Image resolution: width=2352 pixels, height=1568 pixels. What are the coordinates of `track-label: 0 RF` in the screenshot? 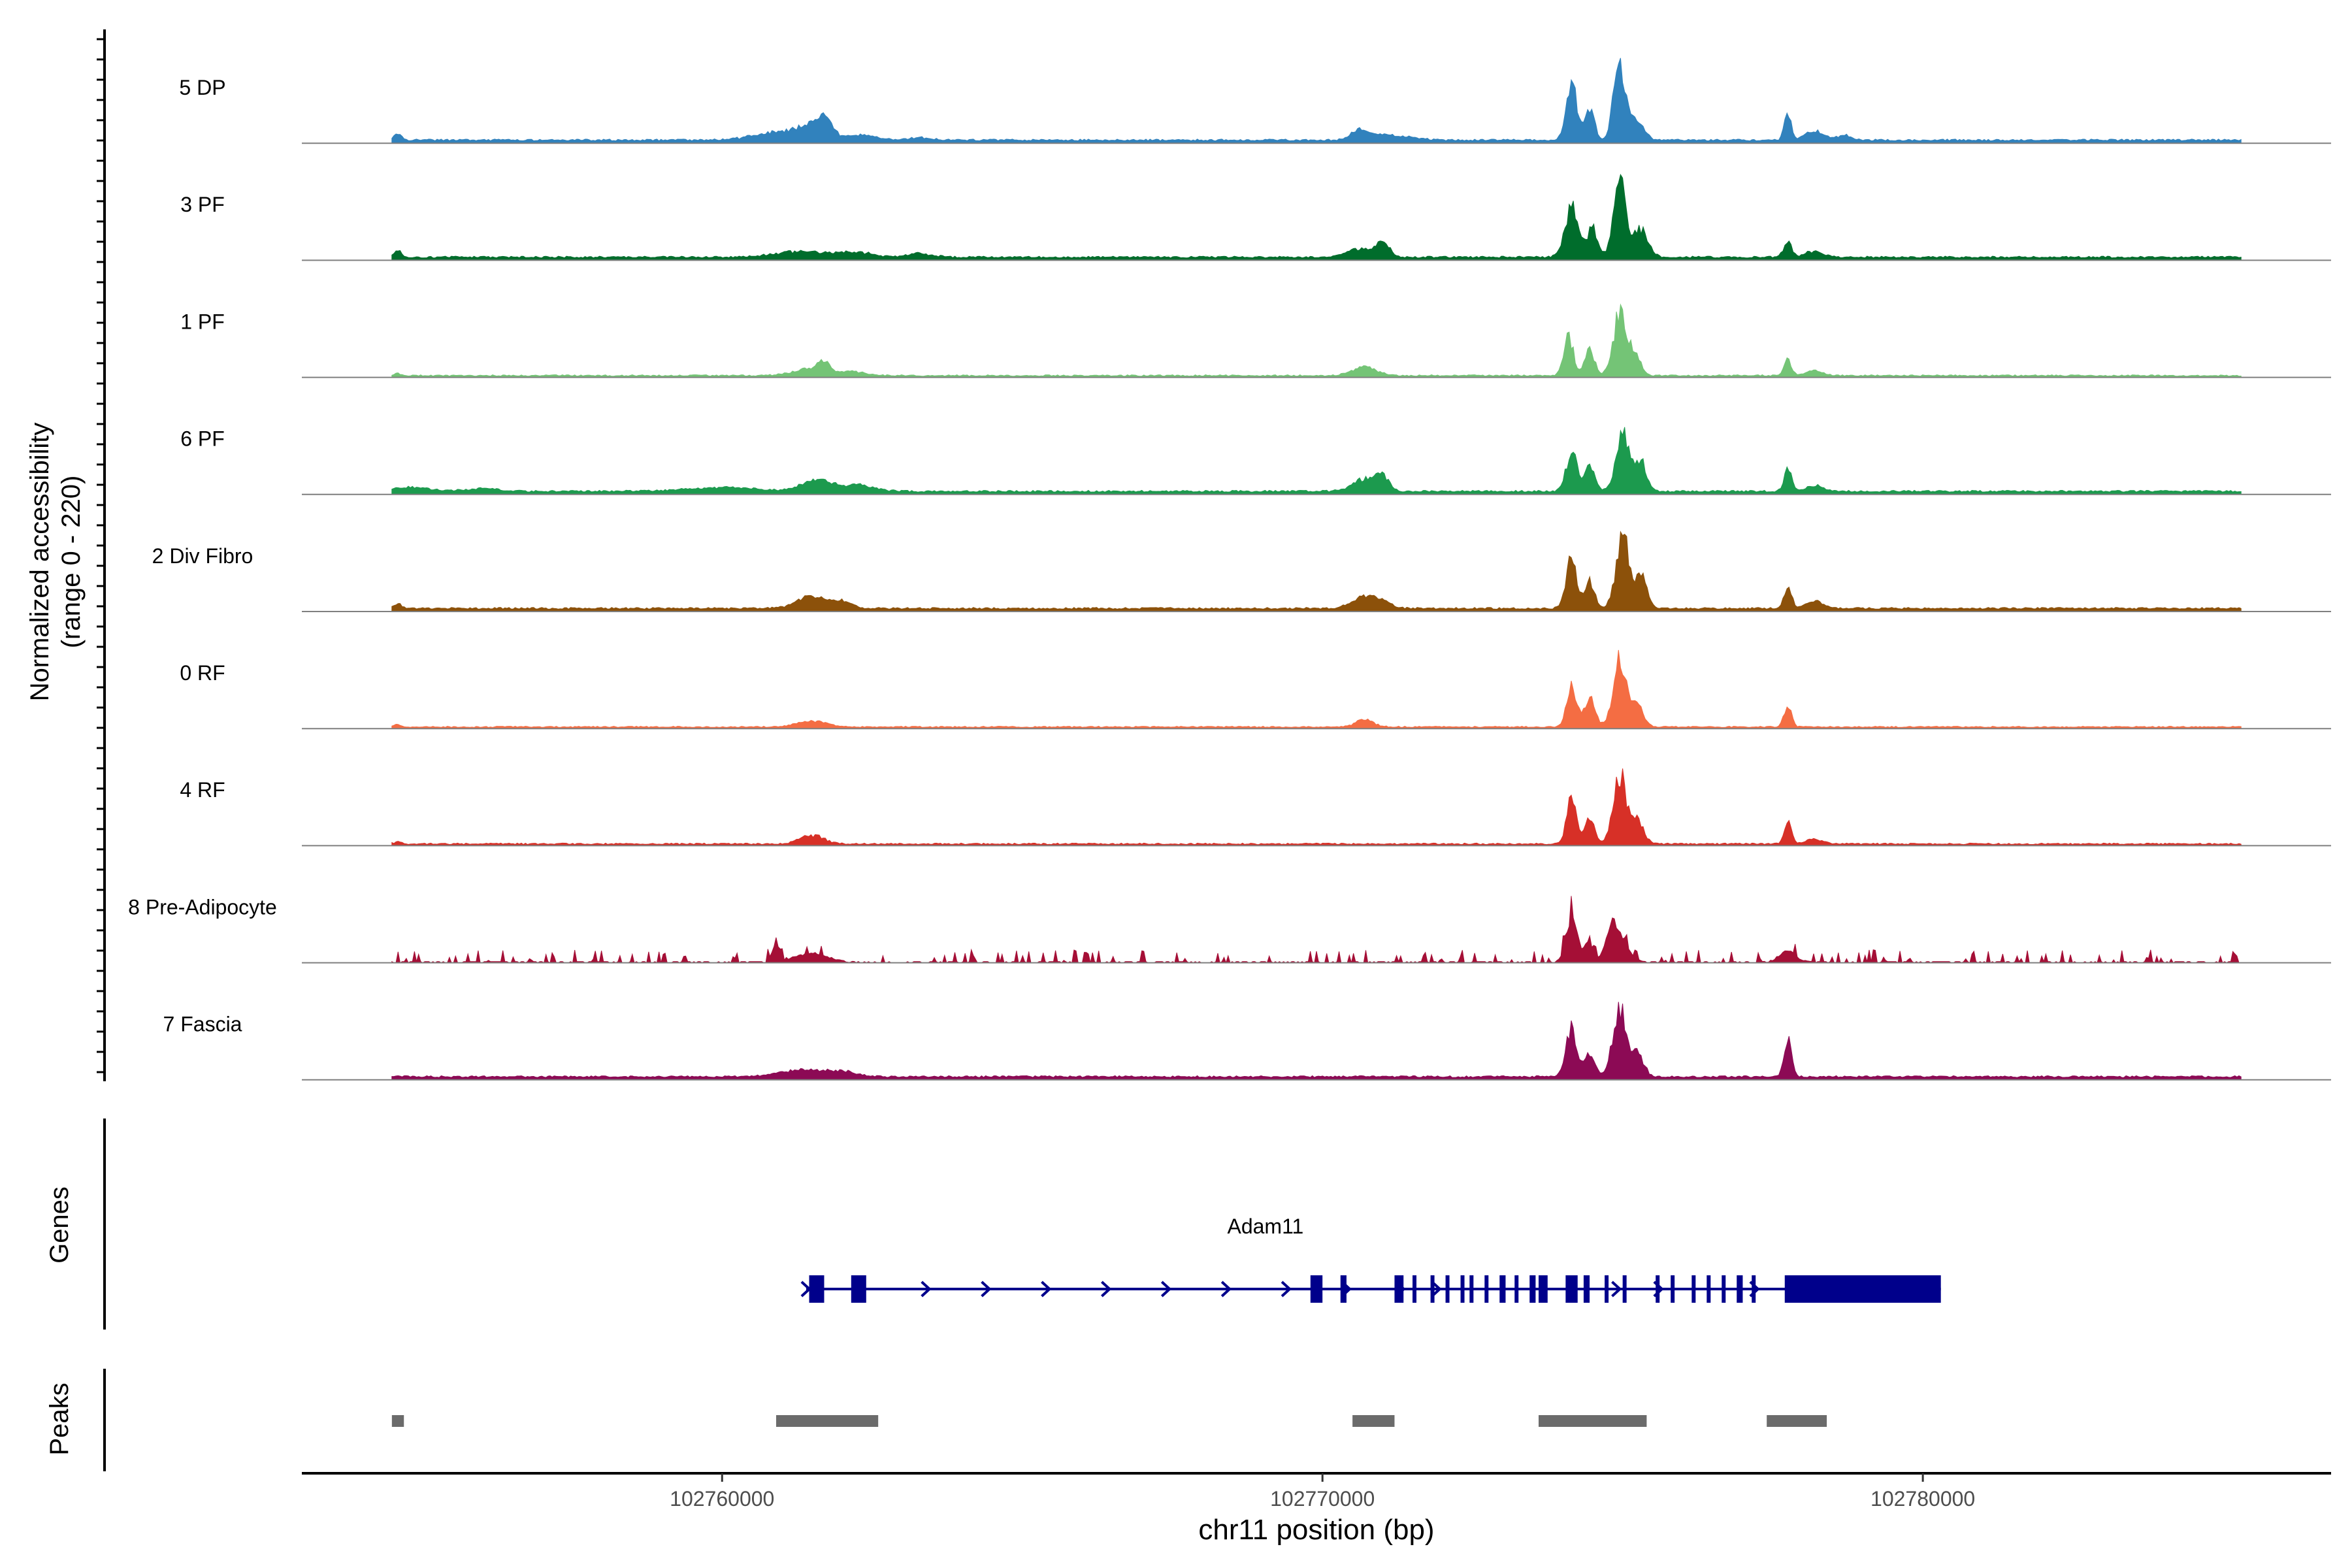 It's located at (202, 673).